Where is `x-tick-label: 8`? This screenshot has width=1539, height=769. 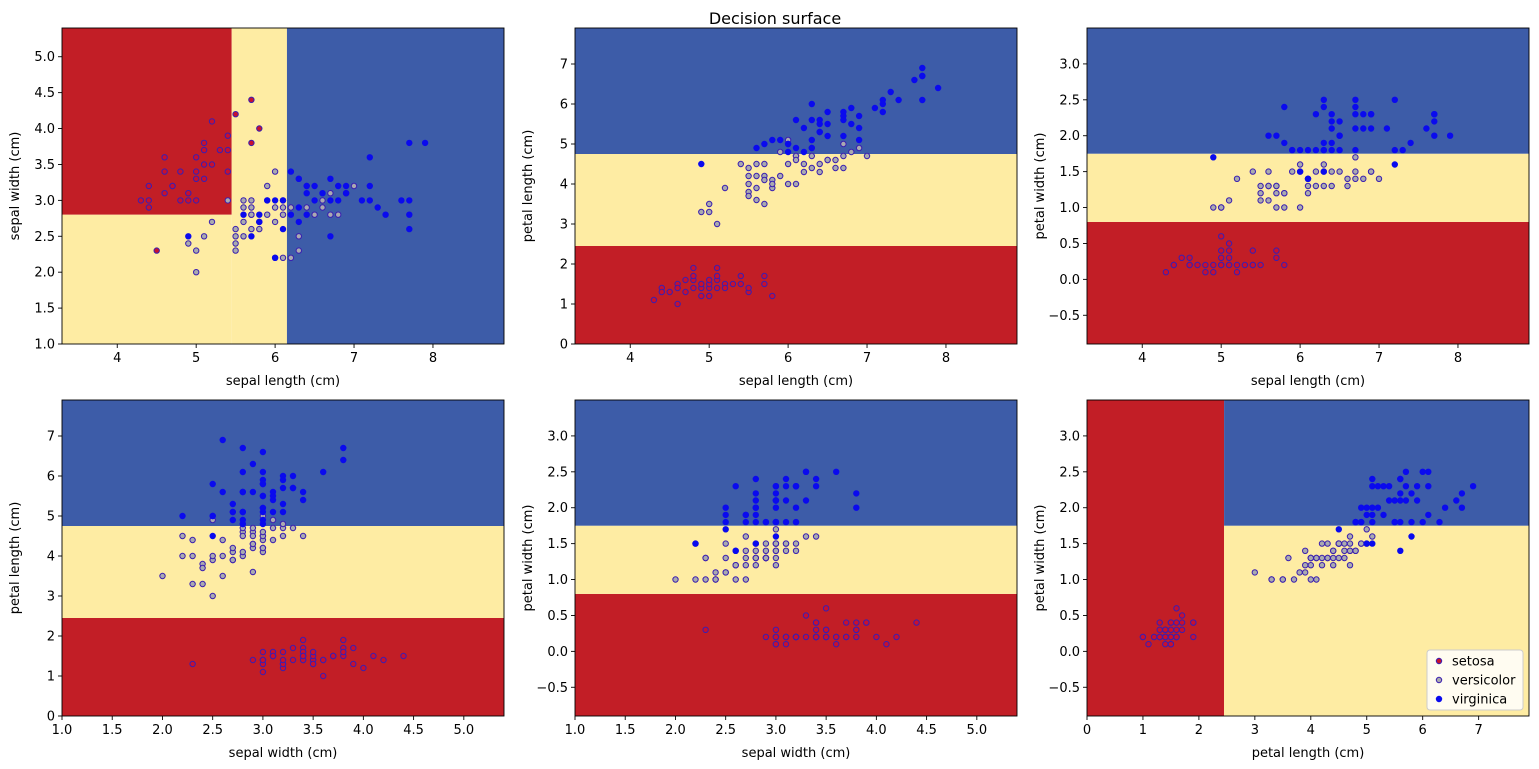
x-tick-label: 8 is located at coordinates (1458, 358).